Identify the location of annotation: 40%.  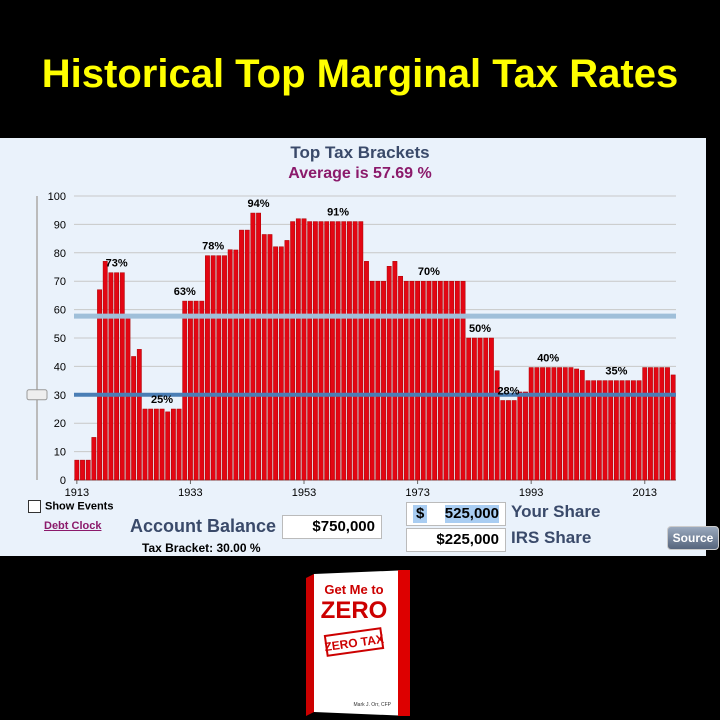
(548, 359).